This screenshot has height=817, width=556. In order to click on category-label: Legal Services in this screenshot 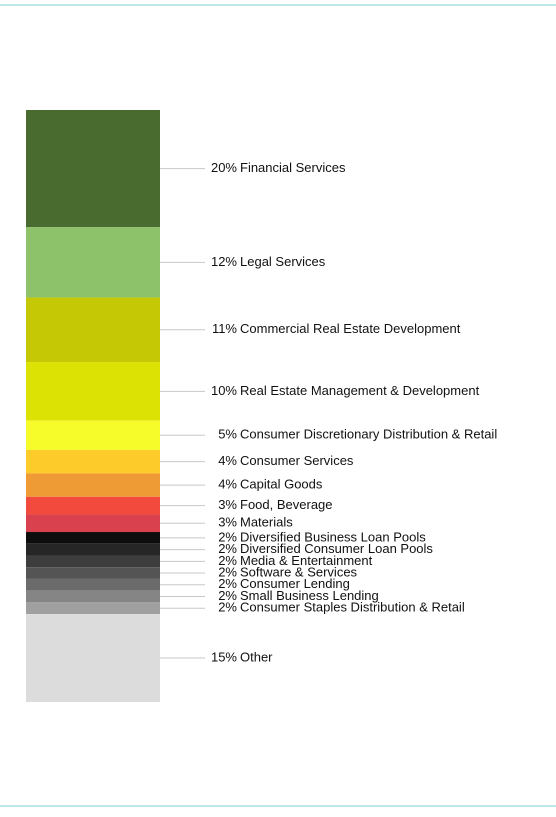, I will do `click(283, 261)`.